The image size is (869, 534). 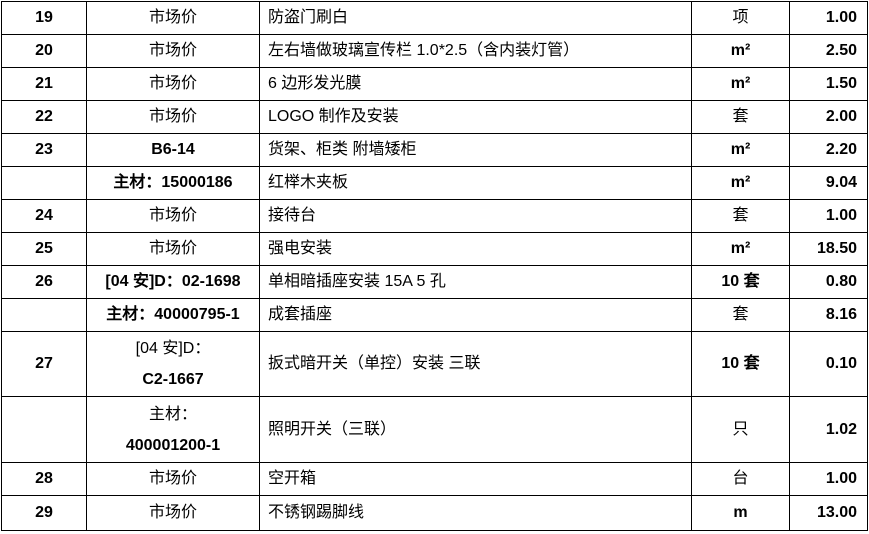 What do you see at coordinates (44, 364) in the screenshot?
I see `item-number-cell: 27` at bounding box center [44, 364].